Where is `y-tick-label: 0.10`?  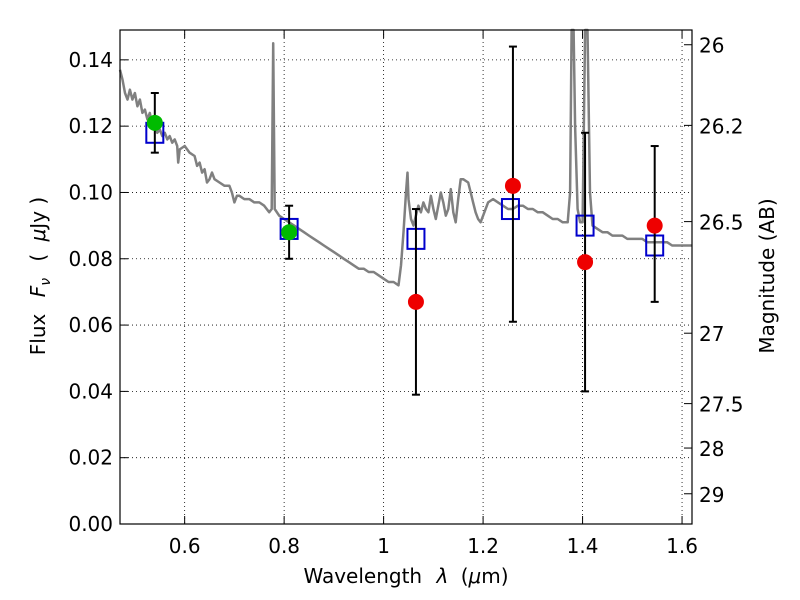 y-tick-label: 0.10 is located at coordinates (90, 192).